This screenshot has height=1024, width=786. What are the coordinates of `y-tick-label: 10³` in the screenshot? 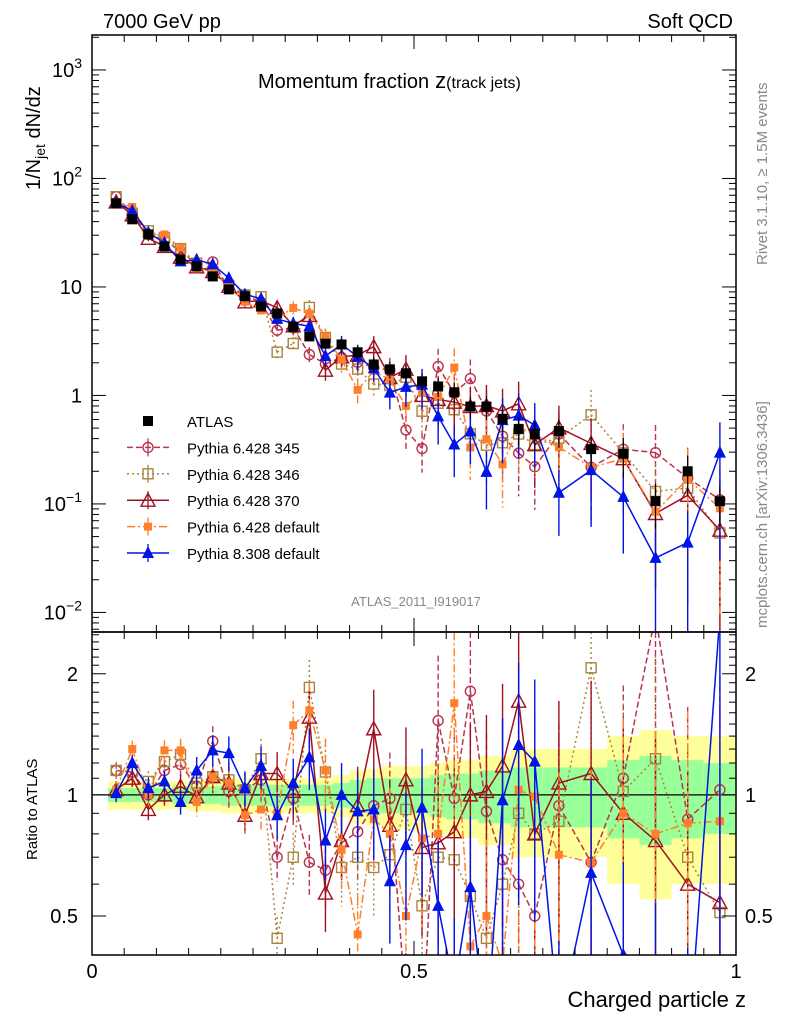 It's located at (67, 68).